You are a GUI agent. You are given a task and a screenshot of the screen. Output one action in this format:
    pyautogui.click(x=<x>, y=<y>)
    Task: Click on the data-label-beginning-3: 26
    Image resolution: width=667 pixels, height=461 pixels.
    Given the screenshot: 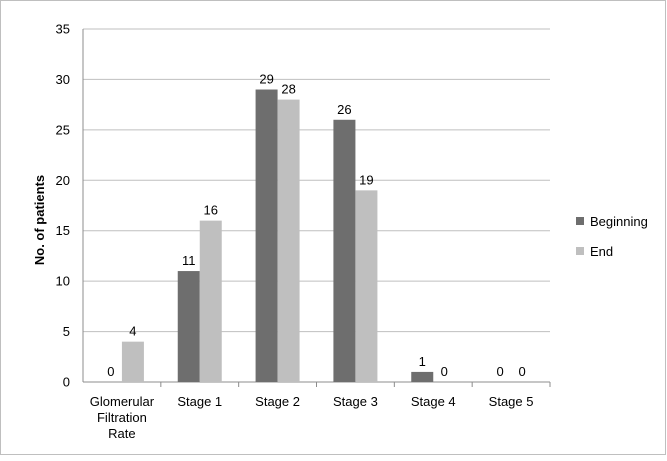 What is the action you would take?
    pyautogui.click(x=344, y=109)
    